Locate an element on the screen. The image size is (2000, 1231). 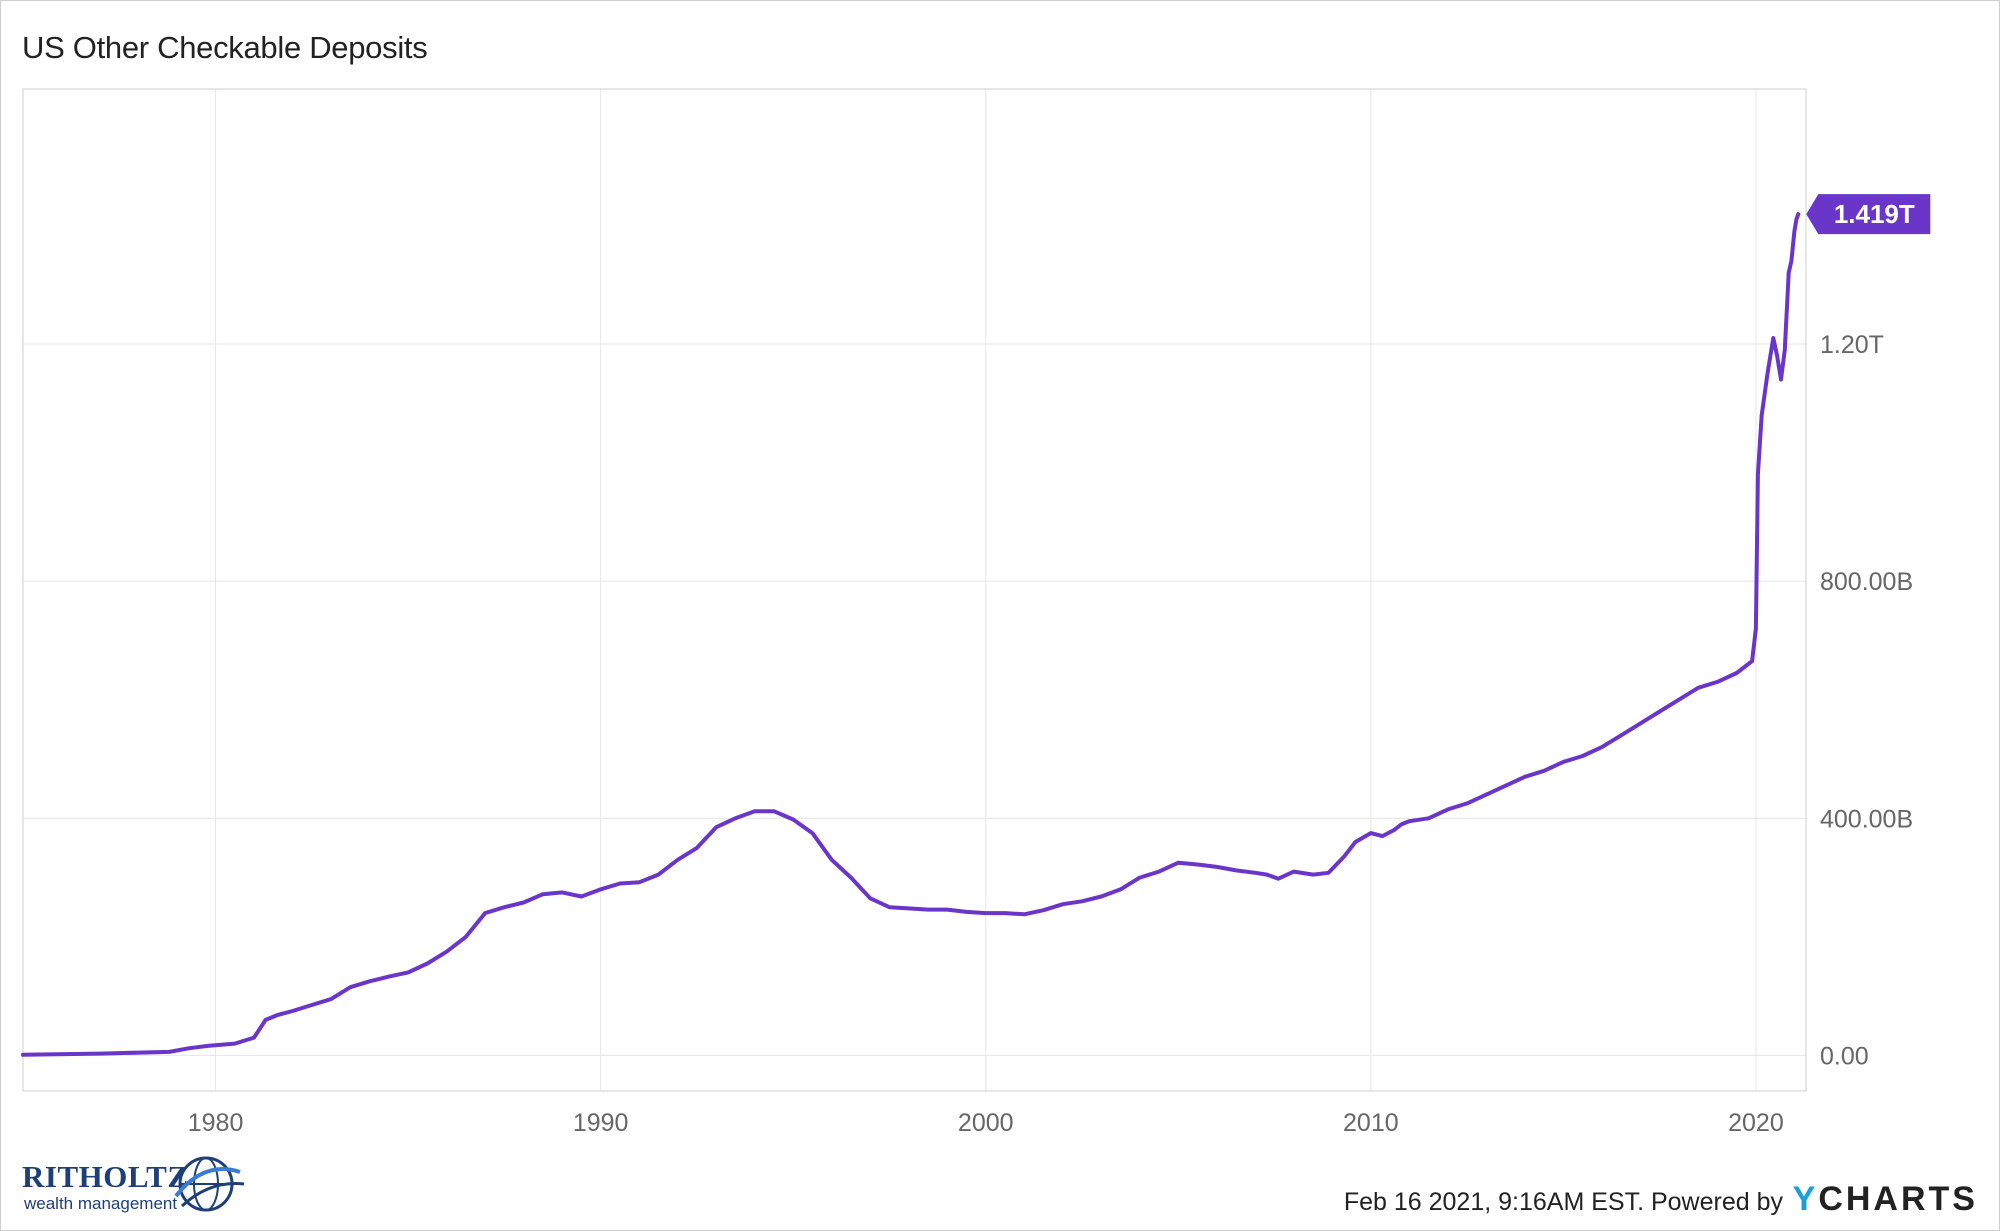
chart-title: US Other Checkable Deposits is located at coordinates (225, 47).